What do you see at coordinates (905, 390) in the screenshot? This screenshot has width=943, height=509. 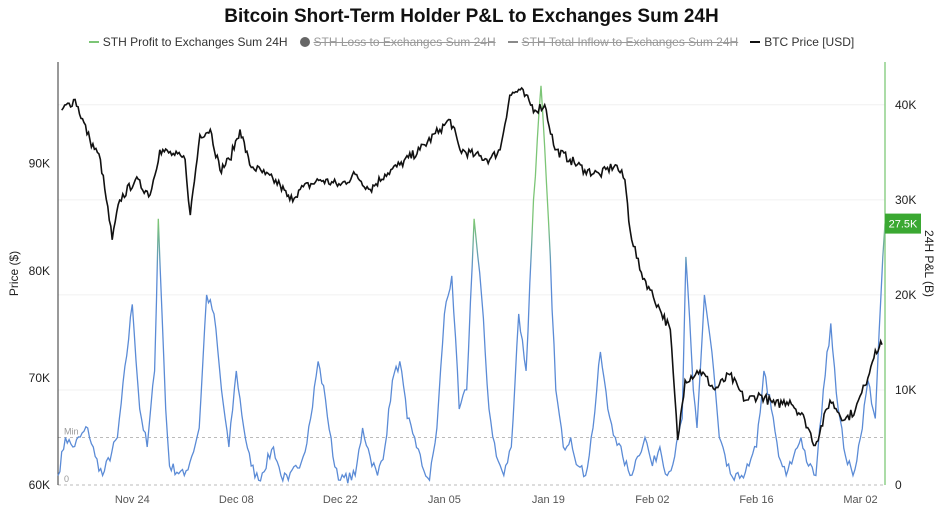 I see `right-tick-label: 10K` at bounding box center [905, 390].